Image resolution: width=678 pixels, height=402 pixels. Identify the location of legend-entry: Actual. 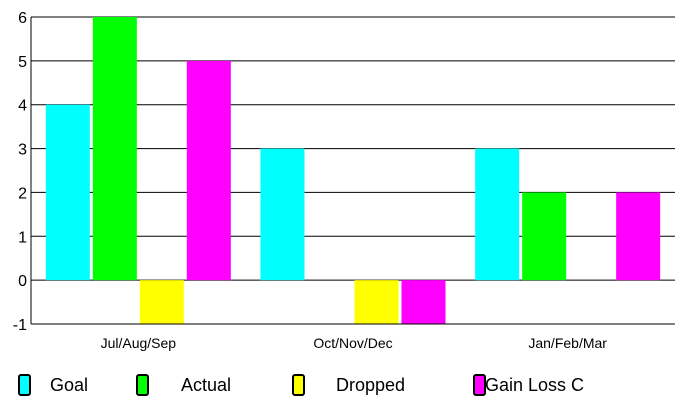
(206, 385).